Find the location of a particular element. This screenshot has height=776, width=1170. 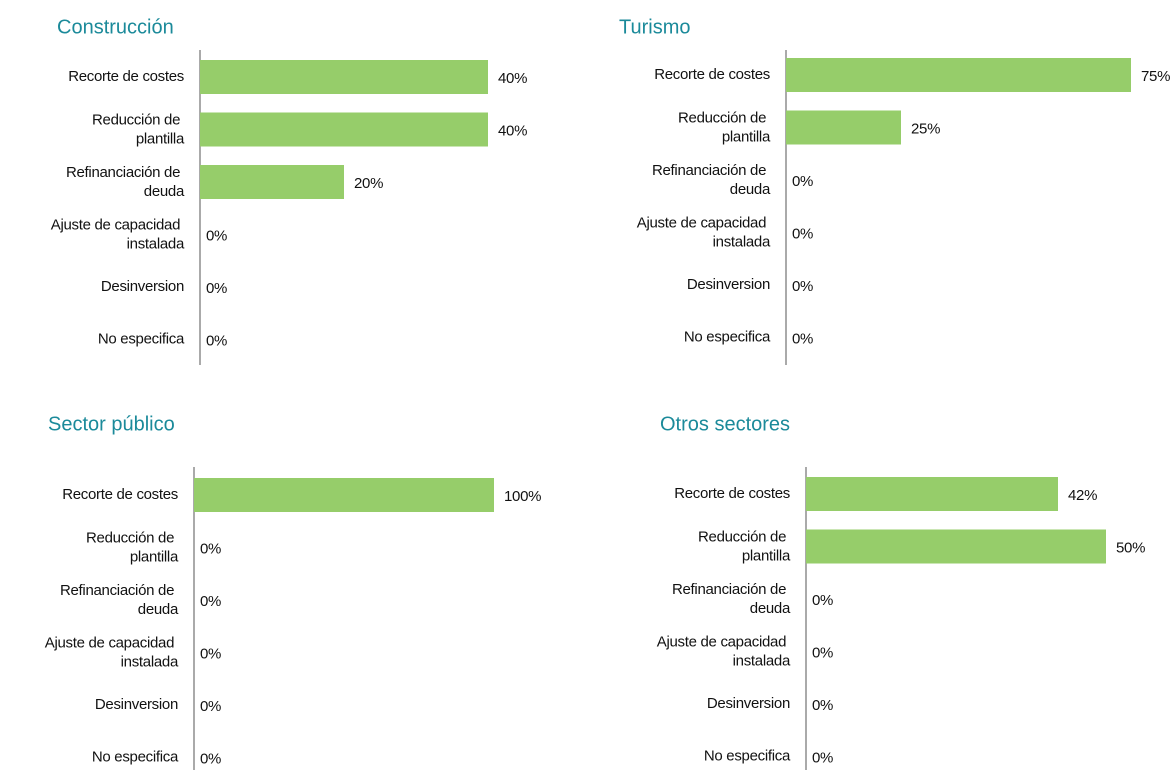

value-label: 25% is located at coordinates (925, 128).